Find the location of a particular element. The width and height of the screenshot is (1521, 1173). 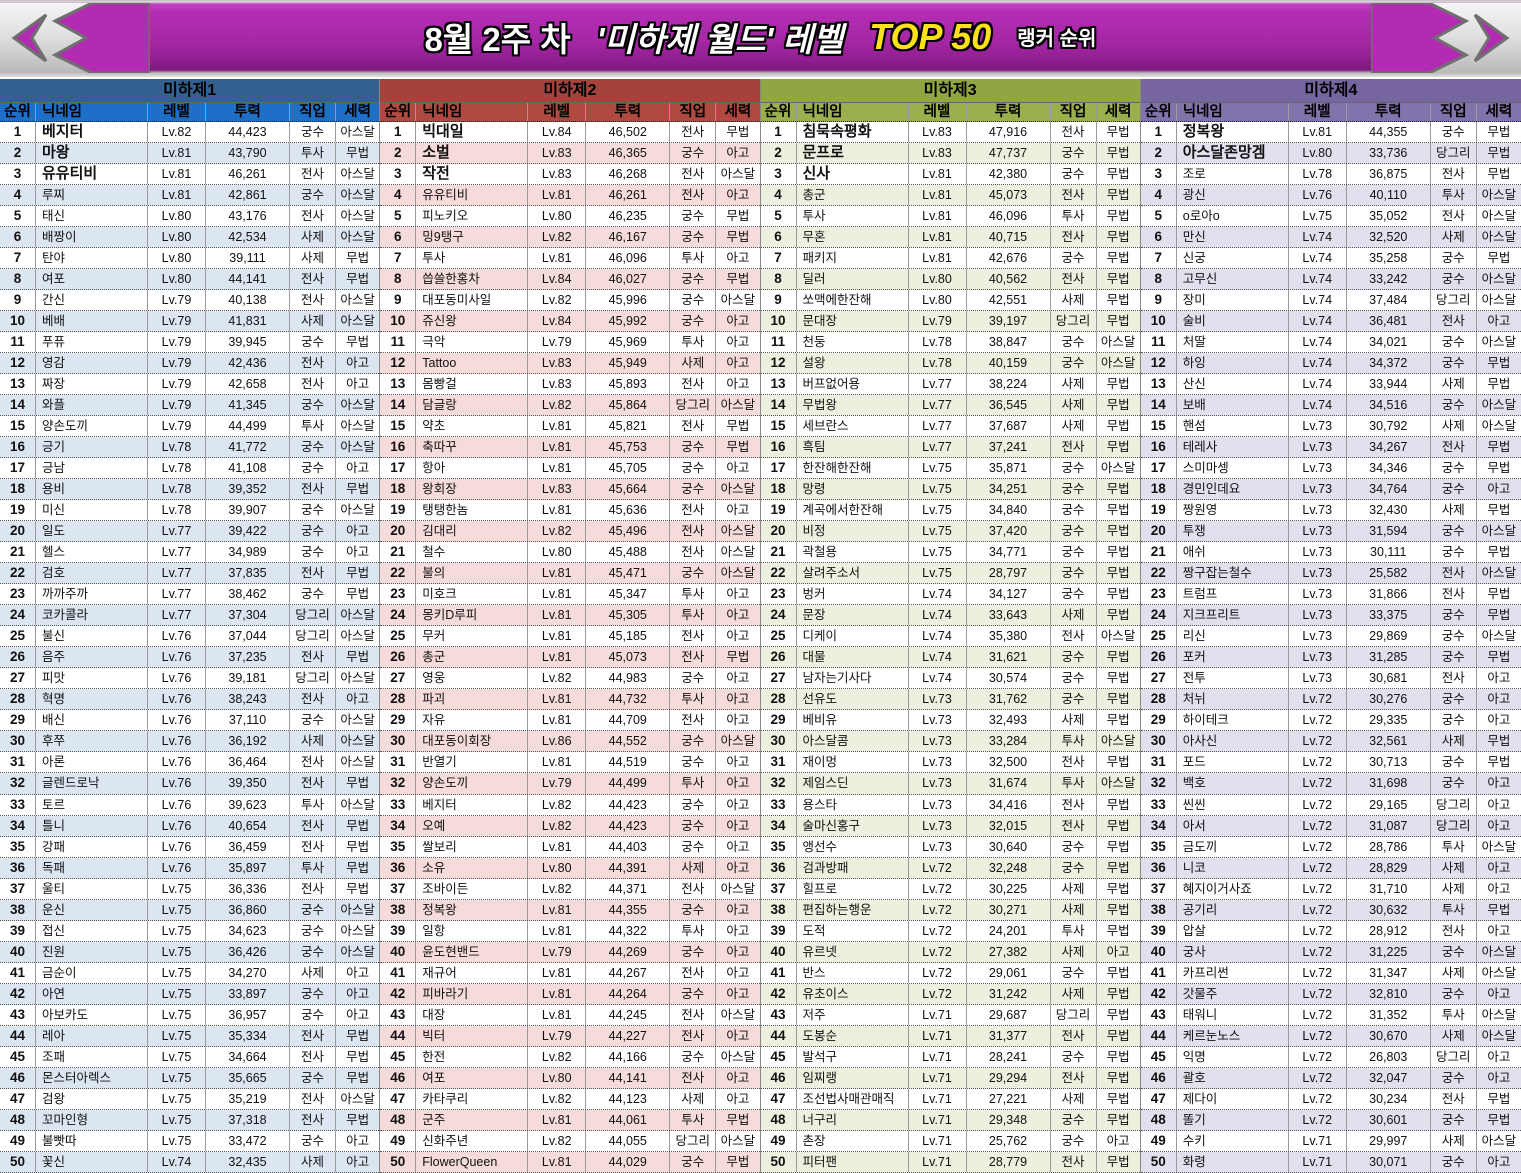

cell-power: 45,893 is located at coordinates (628, 384).